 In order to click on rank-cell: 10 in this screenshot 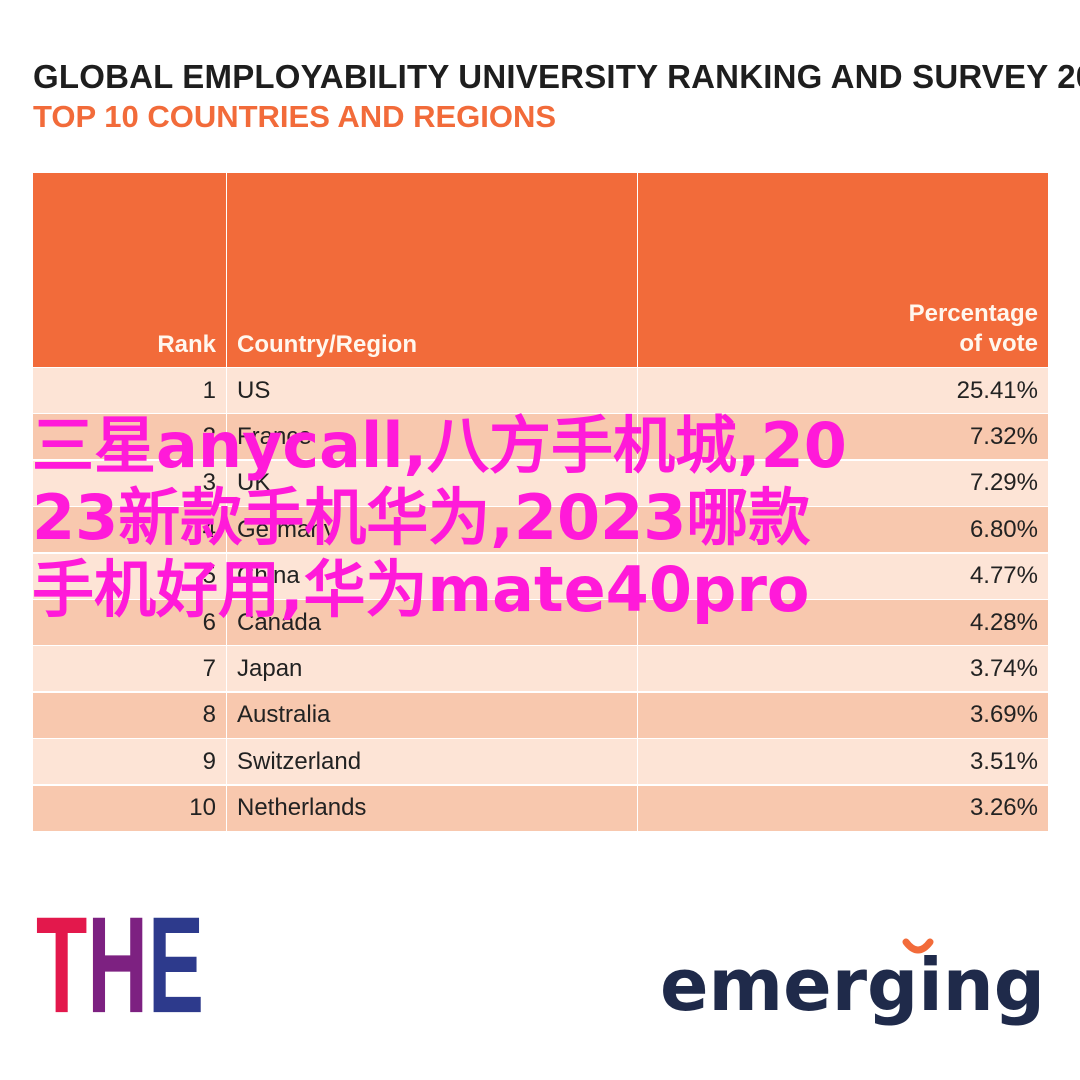, I will do `click(202, 808)`.